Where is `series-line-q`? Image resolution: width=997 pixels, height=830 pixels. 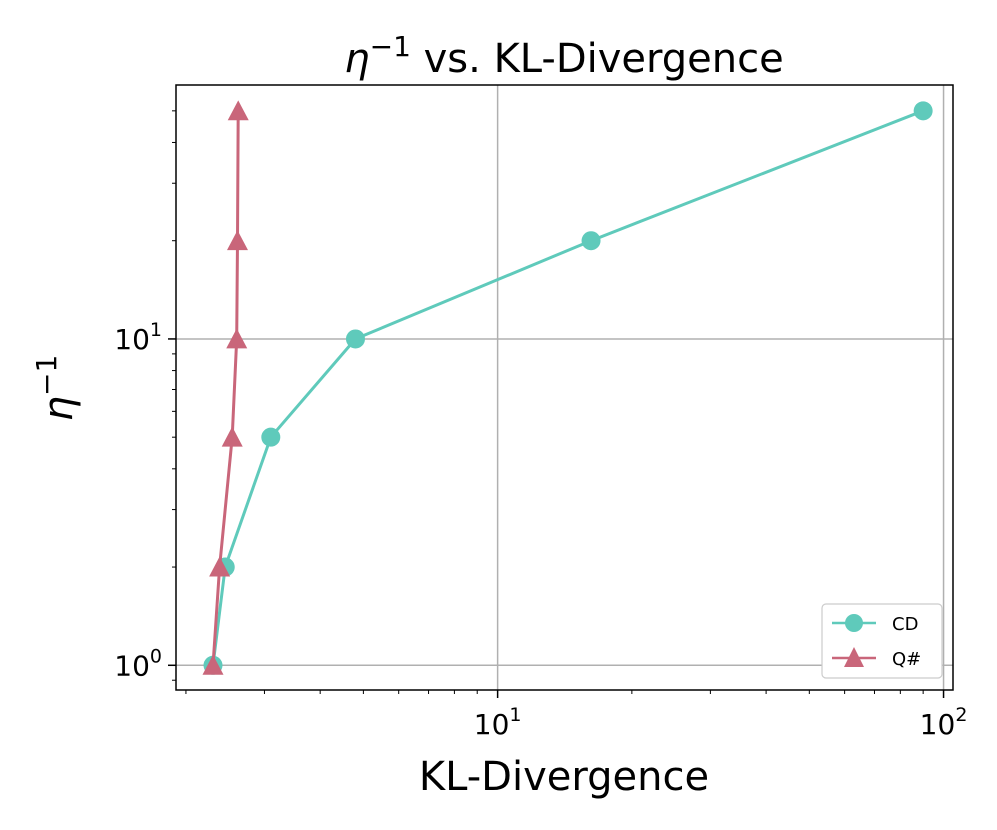
series-line-q is located at coordinates (225, 388).